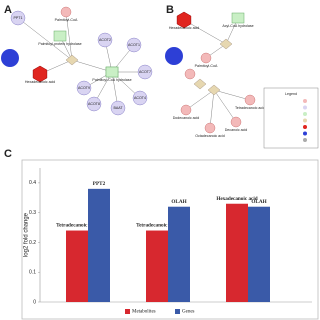  I want to click on y-axis-title: log2 fold change, so click(27, 234).